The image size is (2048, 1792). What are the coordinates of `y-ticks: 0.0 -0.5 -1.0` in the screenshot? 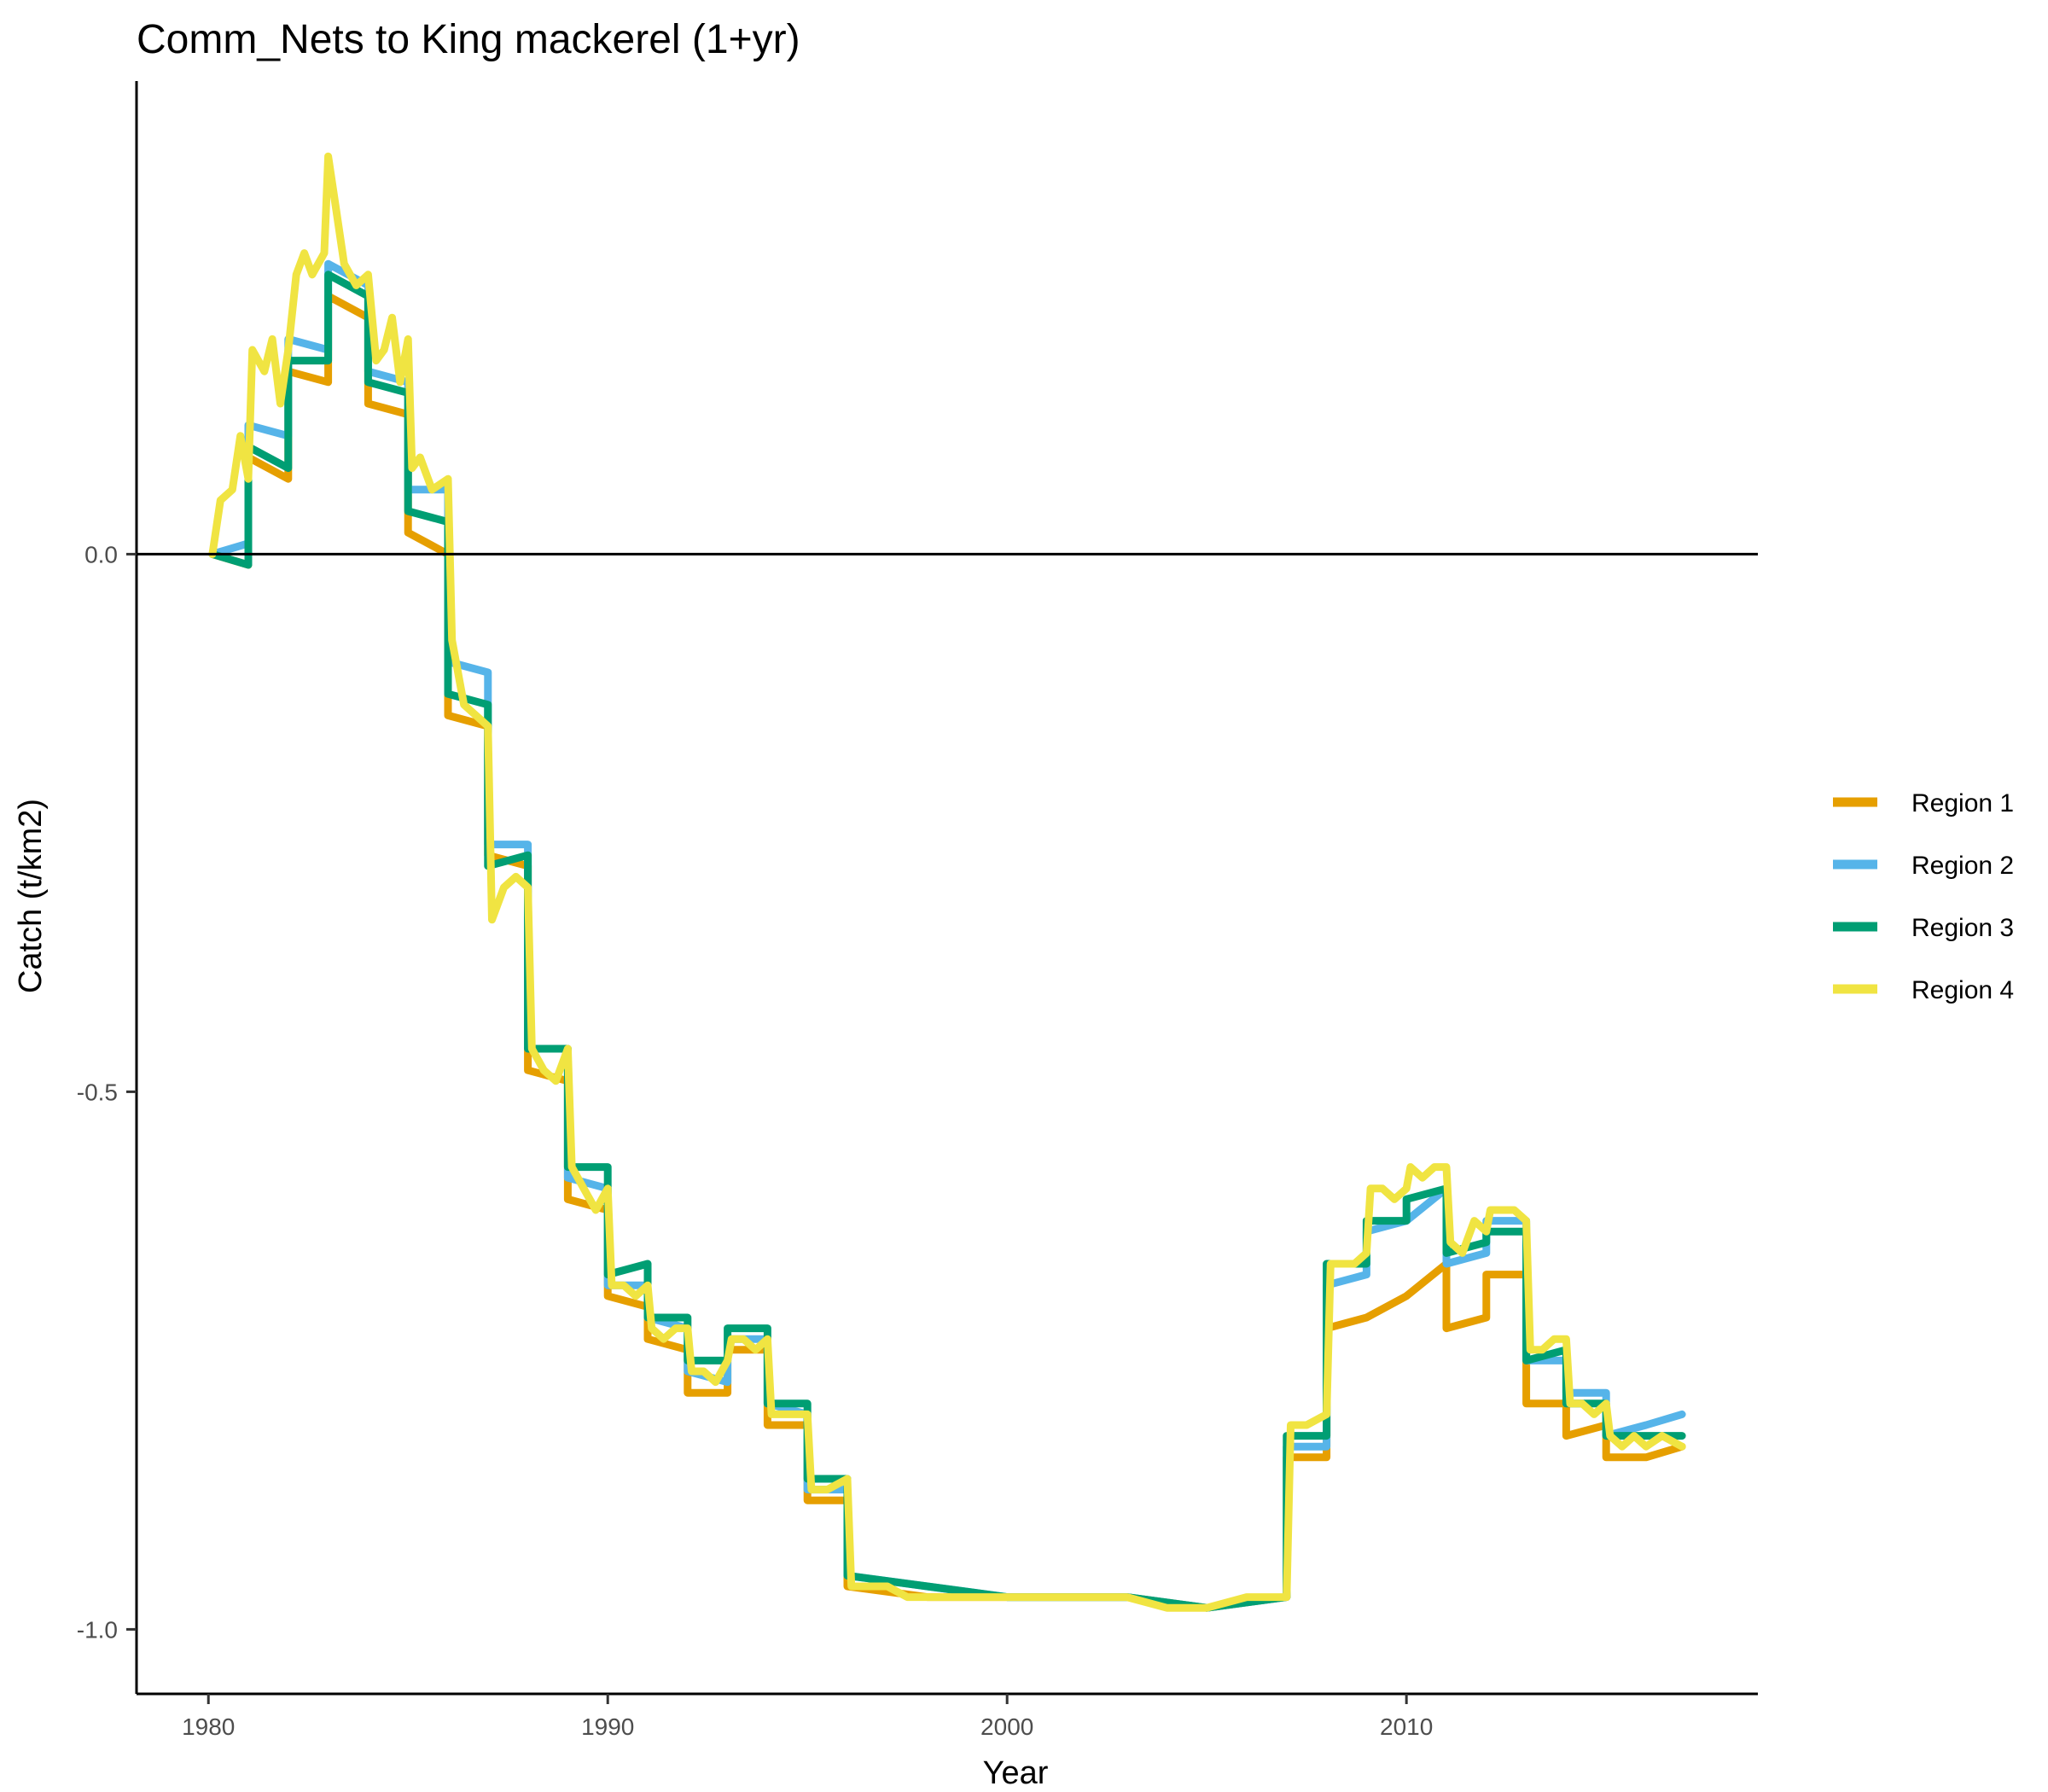 It's located at (107, 1092).